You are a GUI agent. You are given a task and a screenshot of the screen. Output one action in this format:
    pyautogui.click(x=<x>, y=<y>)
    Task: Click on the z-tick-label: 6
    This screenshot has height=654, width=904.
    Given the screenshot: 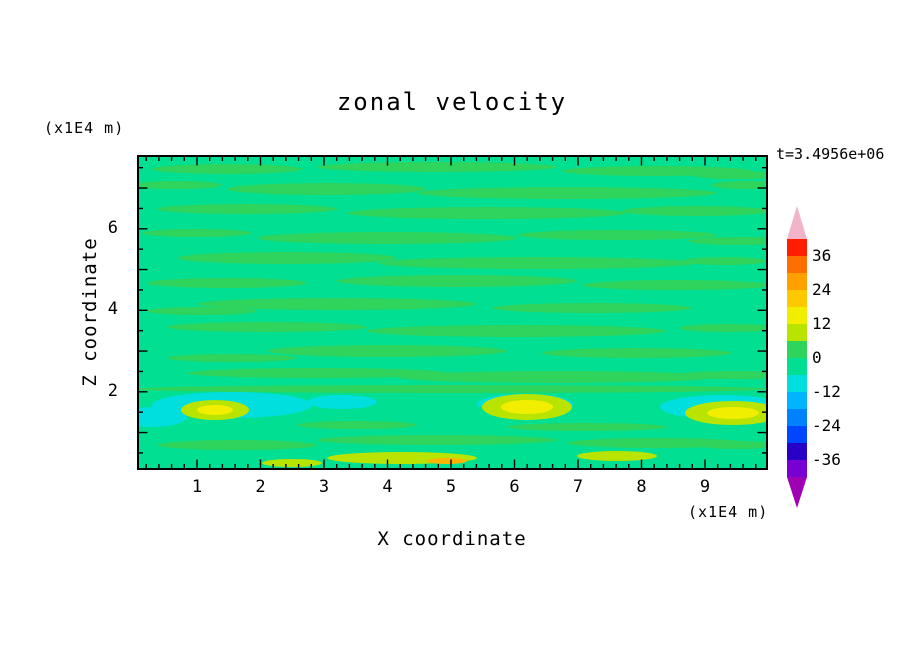 What is the action you would take?
    pyautogui.click(x=112, y=227)
    